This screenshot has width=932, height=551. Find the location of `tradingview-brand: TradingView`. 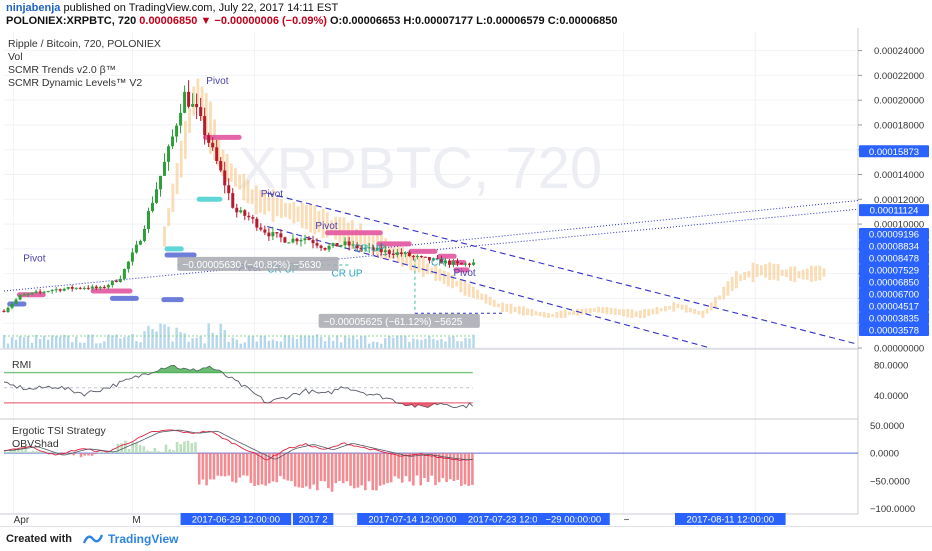

tradingview-brand: TradingView is located at coordinates (143, 539).